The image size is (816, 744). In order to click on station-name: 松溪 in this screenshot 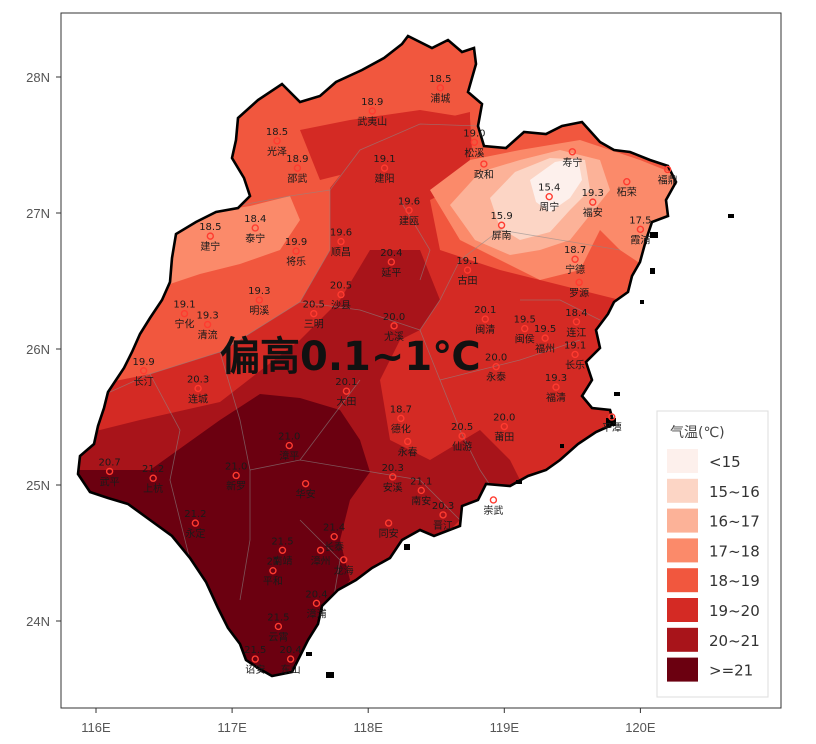, I will do `click(474, 152)`.